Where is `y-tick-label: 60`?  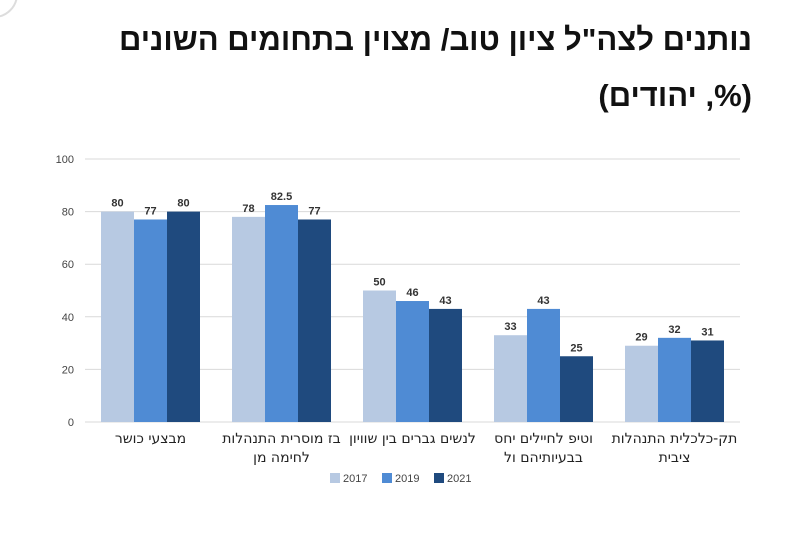 y-tick-label: 60 is located at coordinates (68, 265).